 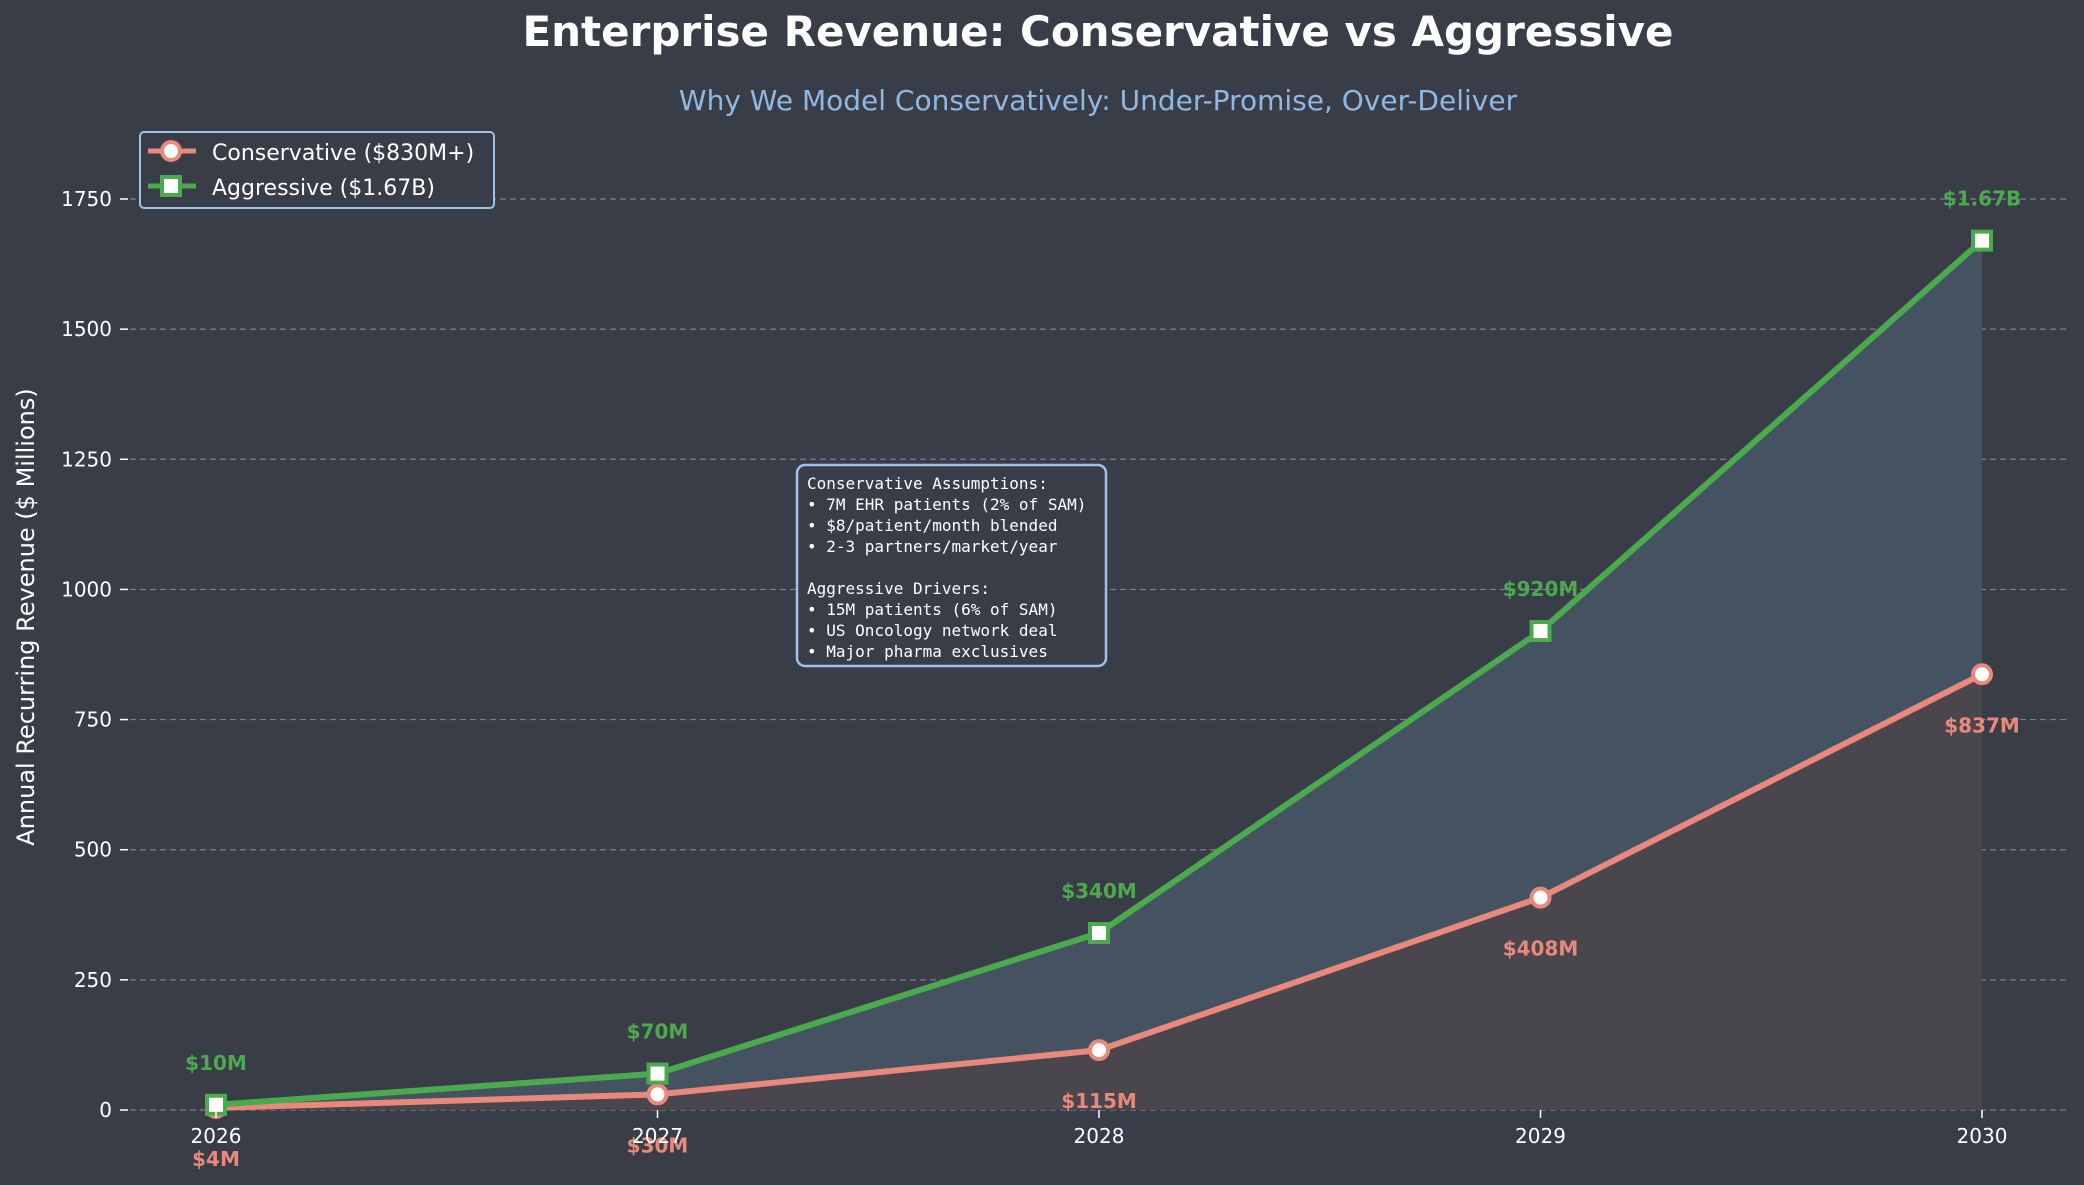 I want to click on x-tick-label: 2029, so click(x=1540, y=1136).